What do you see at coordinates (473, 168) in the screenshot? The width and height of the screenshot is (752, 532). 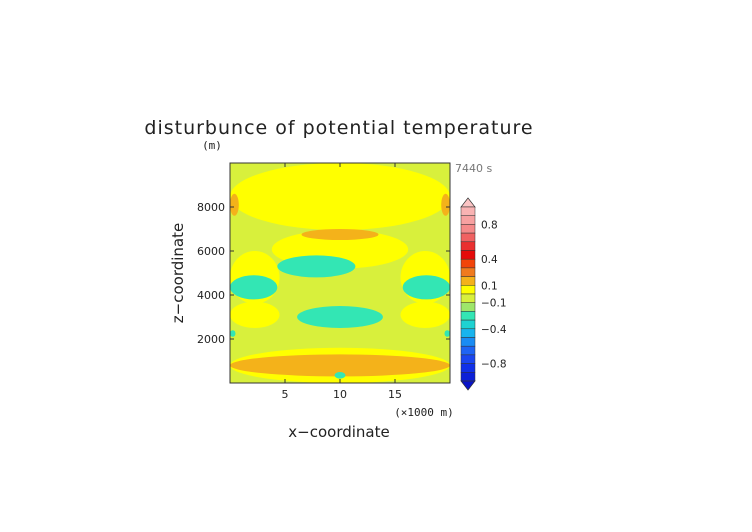 I see `time-label: 7440 s` at bounding box center [473, 168].